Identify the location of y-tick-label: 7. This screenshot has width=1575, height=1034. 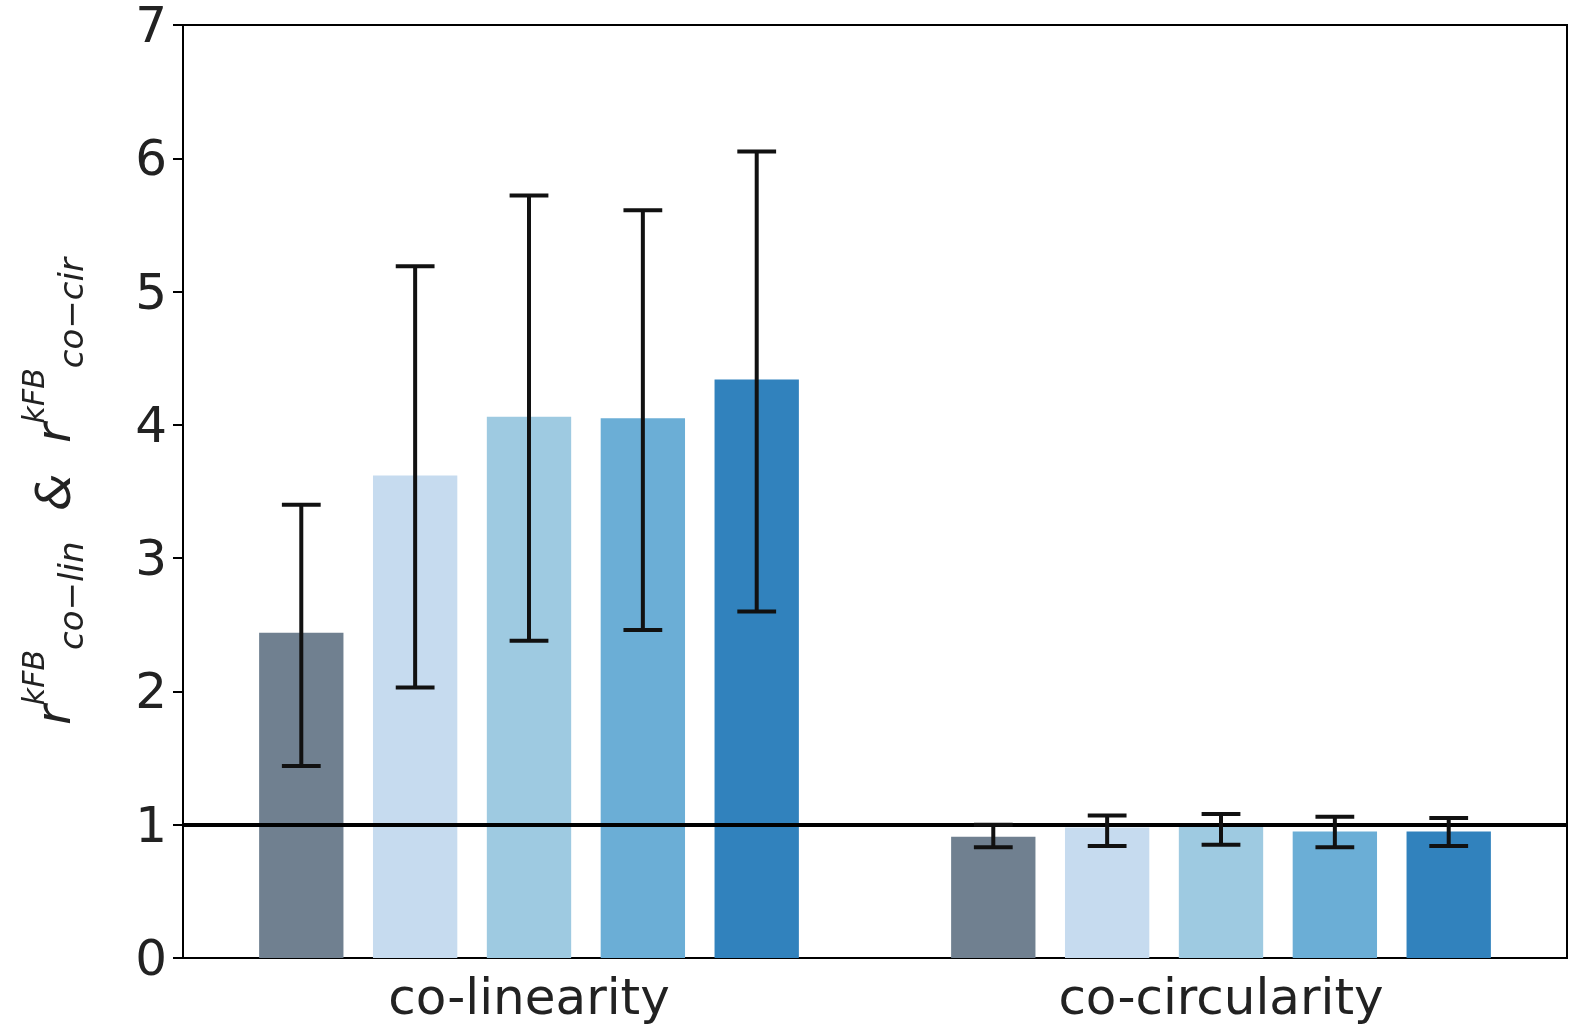
(151, 27).